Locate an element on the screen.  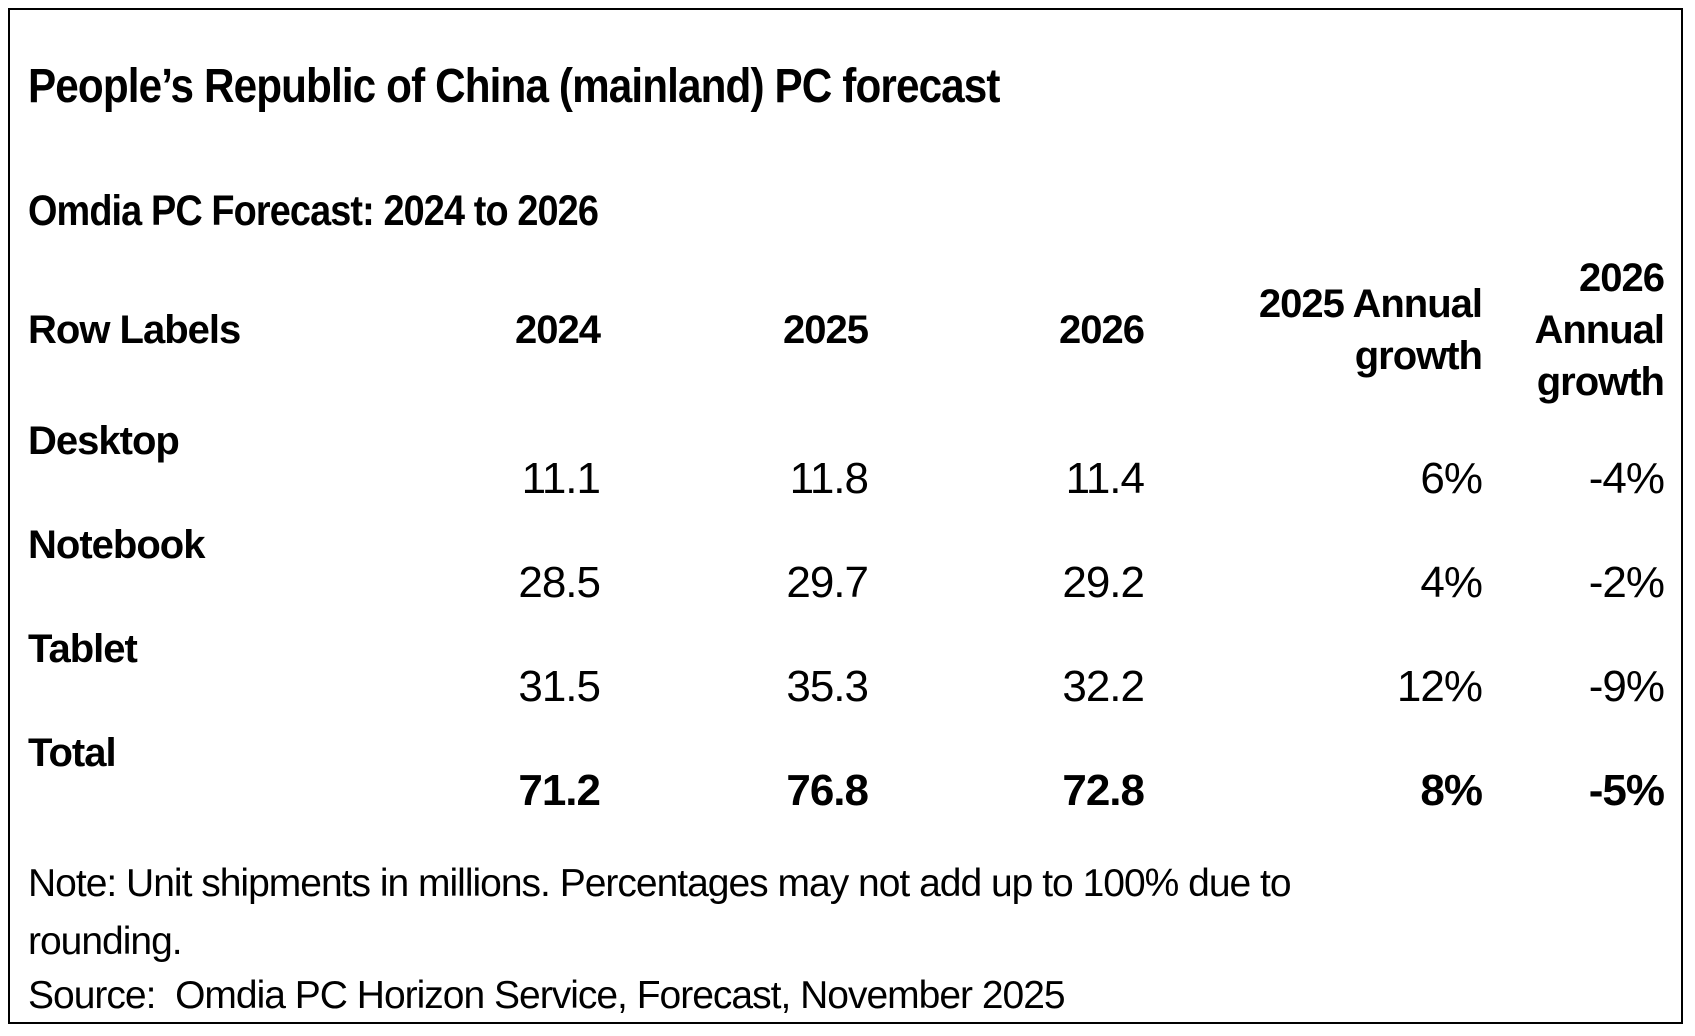
cell-tablet-2025-growth: 12% is located at coordinates (1439, 686).